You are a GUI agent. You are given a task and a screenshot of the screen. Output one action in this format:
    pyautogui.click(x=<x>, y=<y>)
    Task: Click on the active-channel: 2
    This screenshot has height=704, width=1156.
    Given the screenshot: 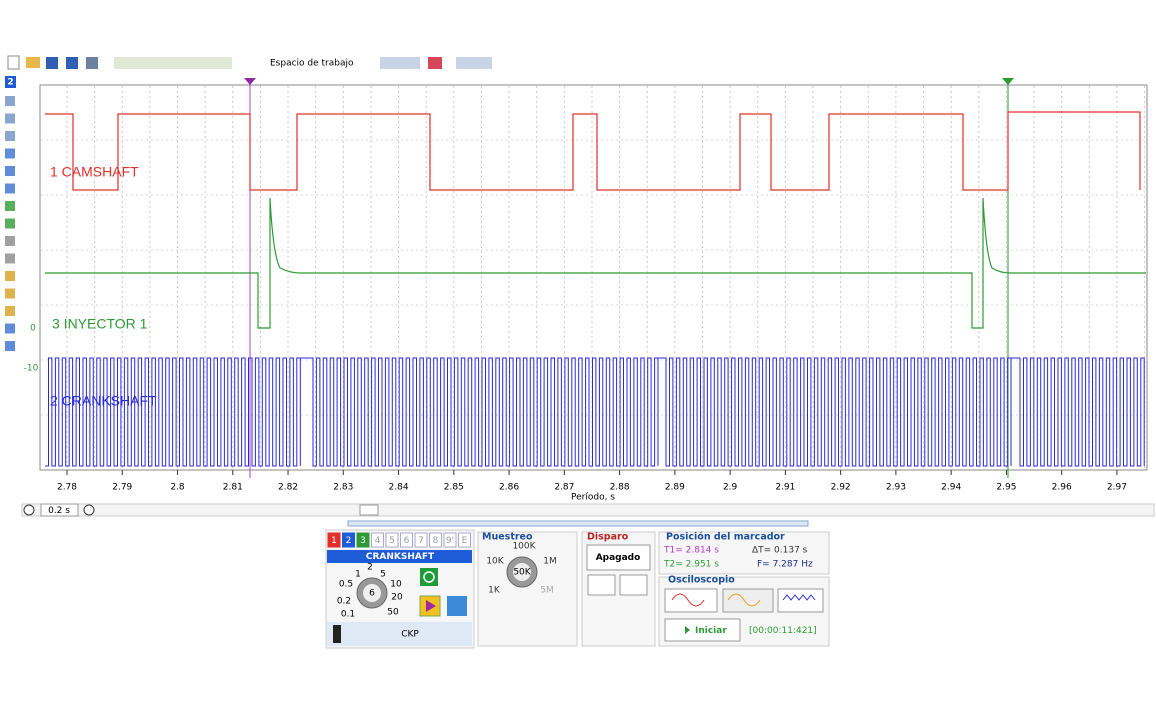 What is the action you would take?
    pyautogui.click(x=10, y=83)
    